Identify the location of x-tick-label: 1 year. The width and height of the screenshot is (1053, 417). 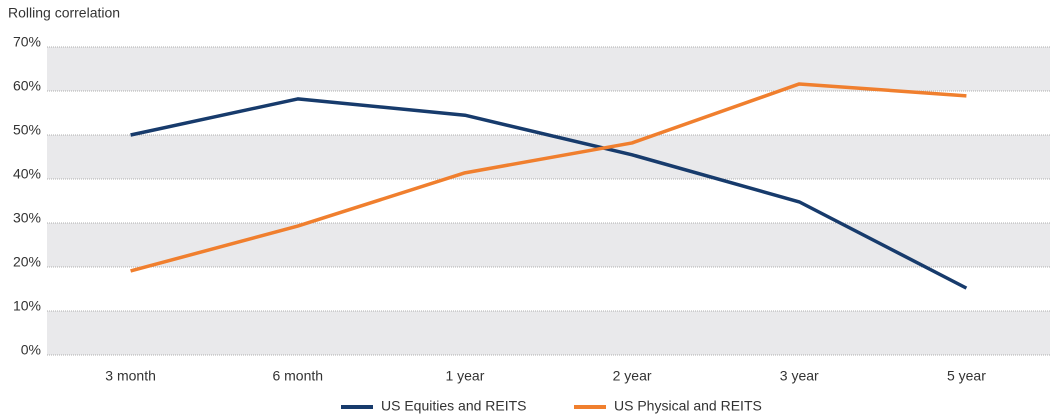
(464, 376).